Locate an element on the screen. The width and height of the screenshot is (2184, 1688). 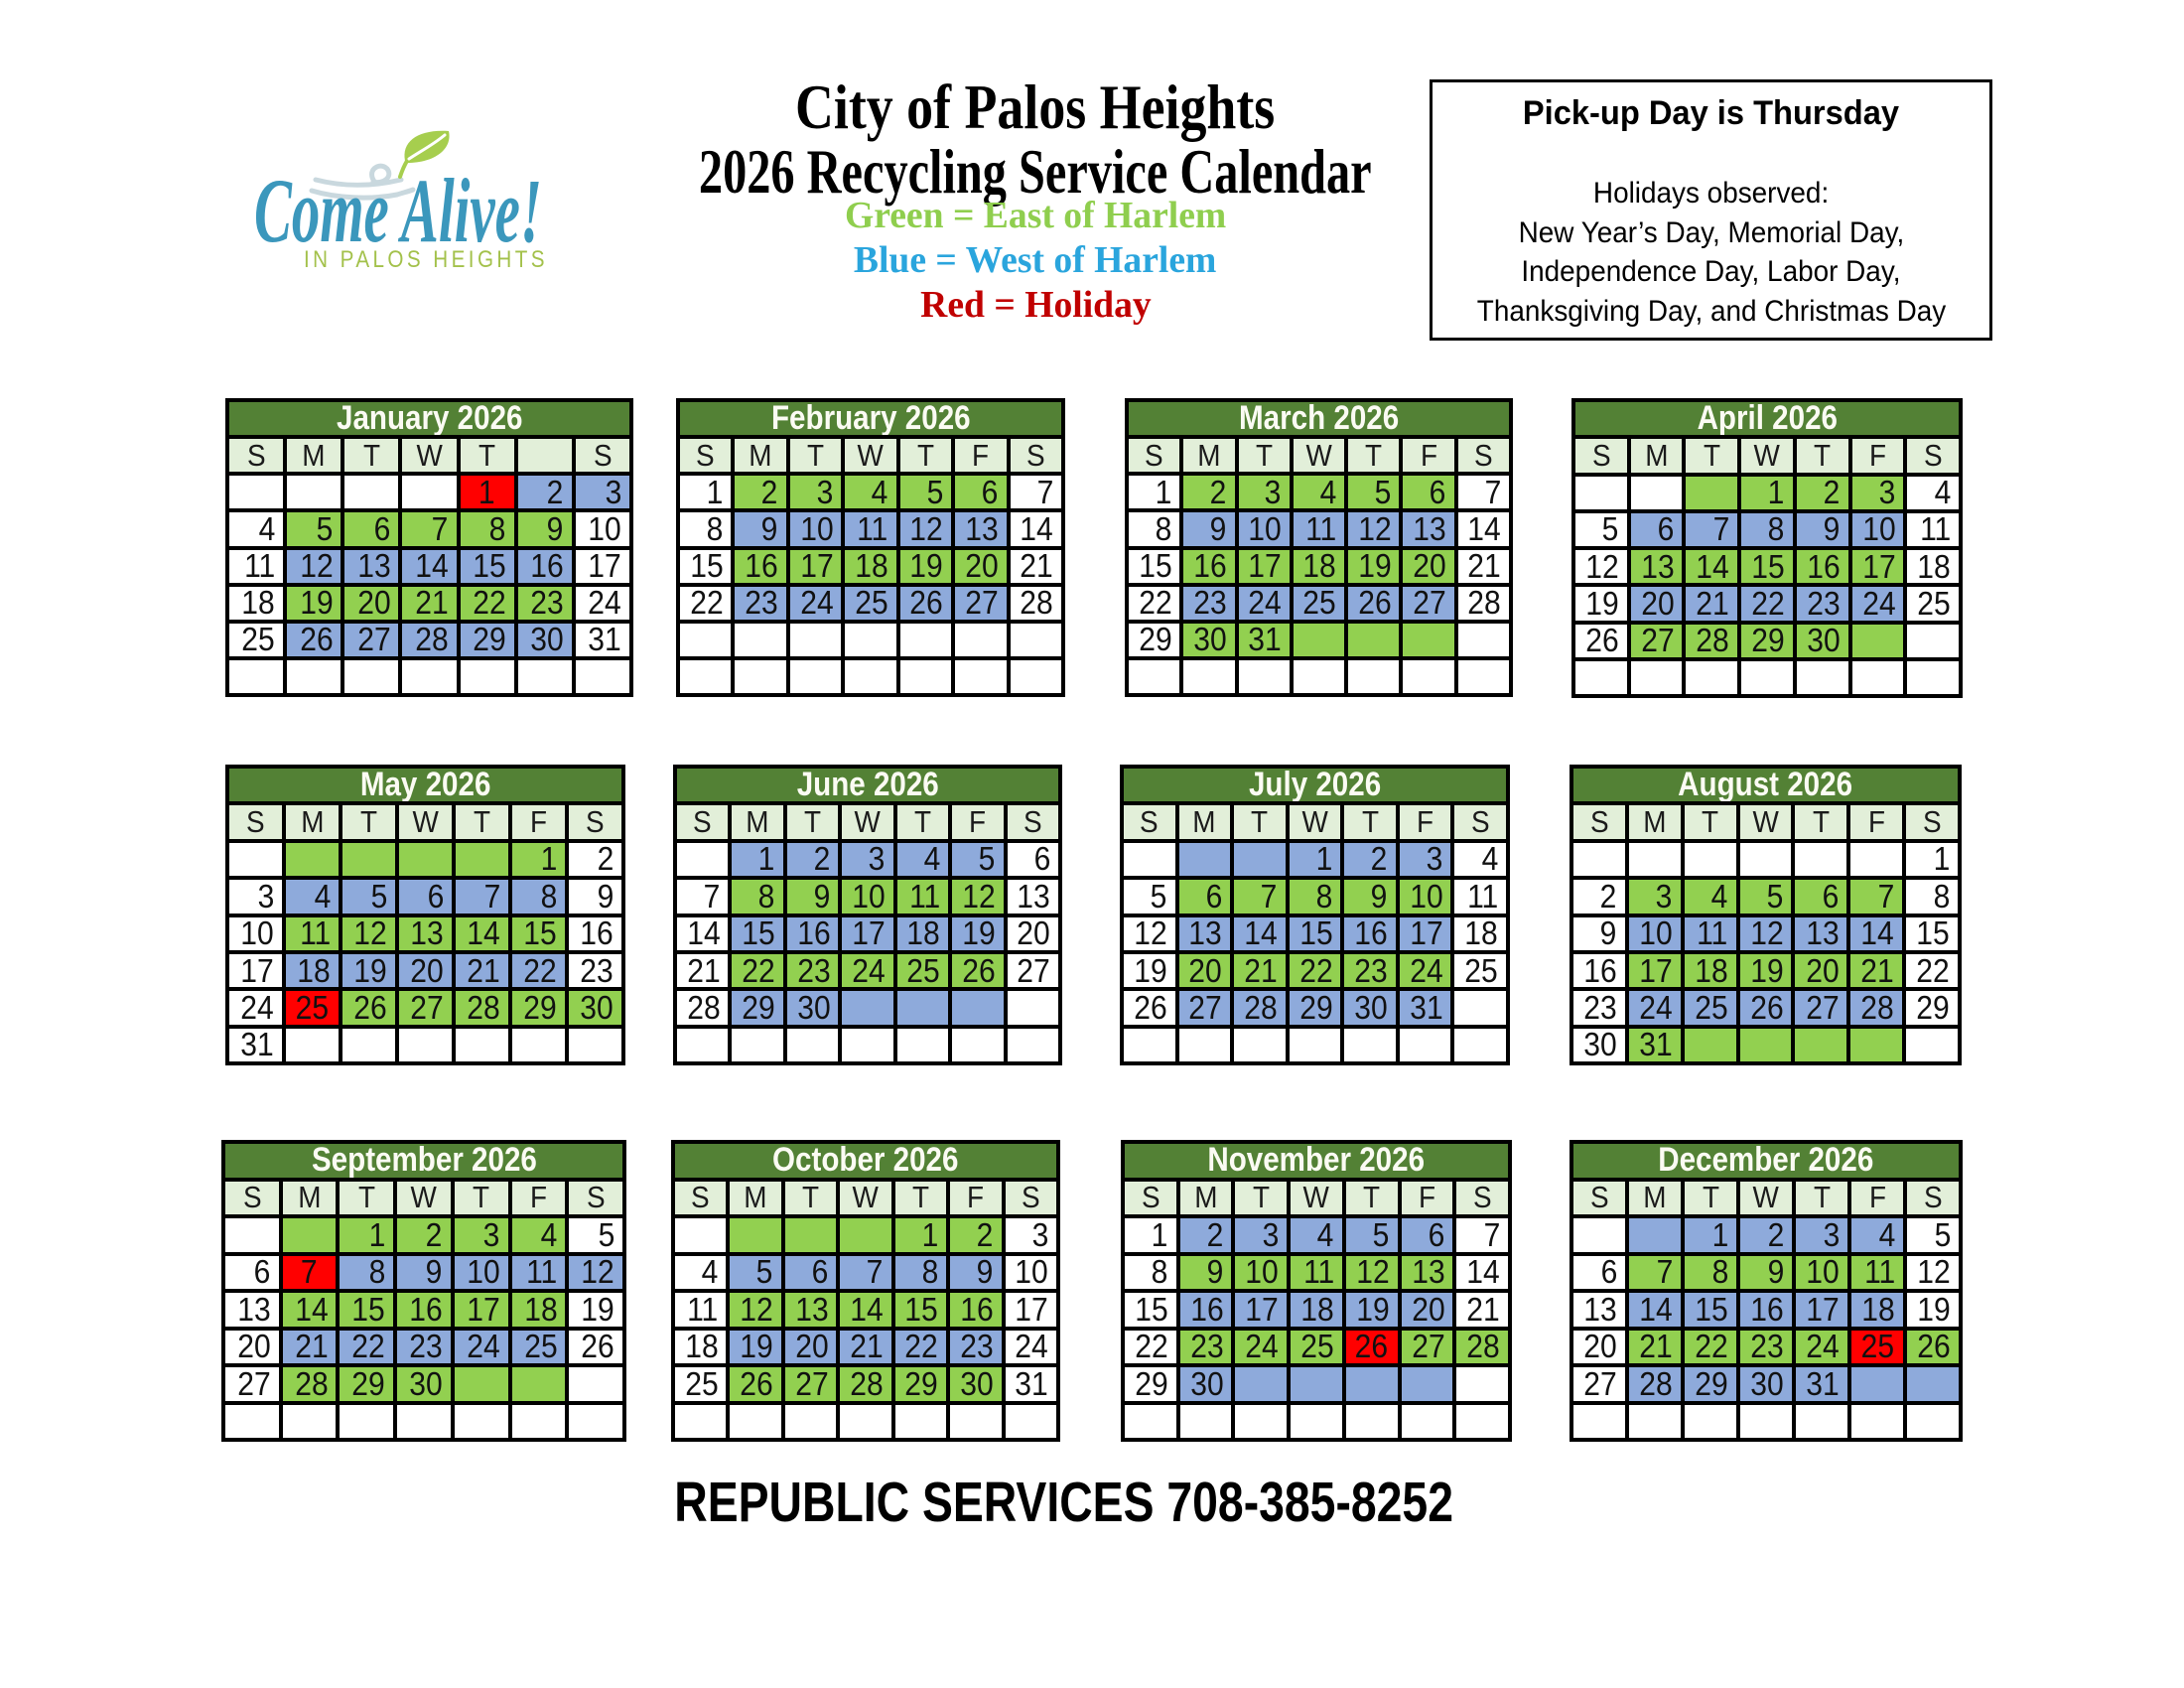
svg-text: IN PALOS HEIGHTS is located at coordinates (426, 259).